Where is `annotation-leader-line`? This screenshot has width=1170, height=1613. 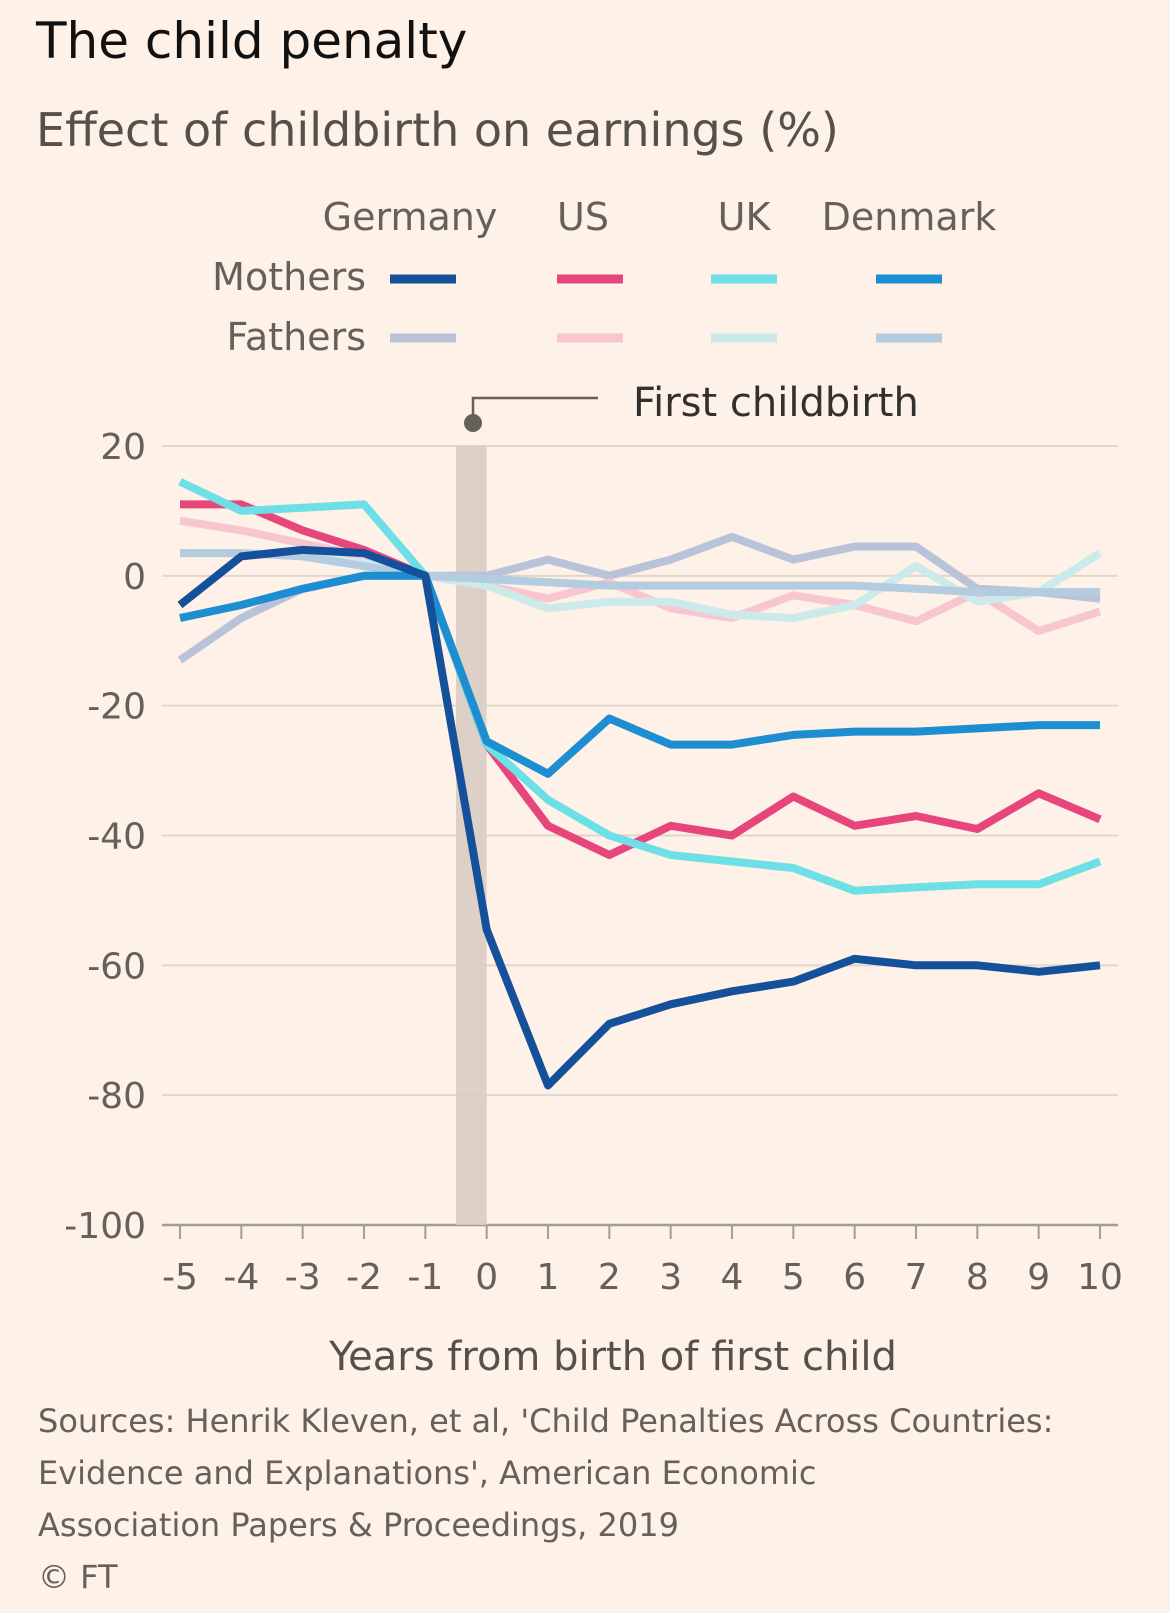 annotation-leader-line is located at coordinates (534, 409).